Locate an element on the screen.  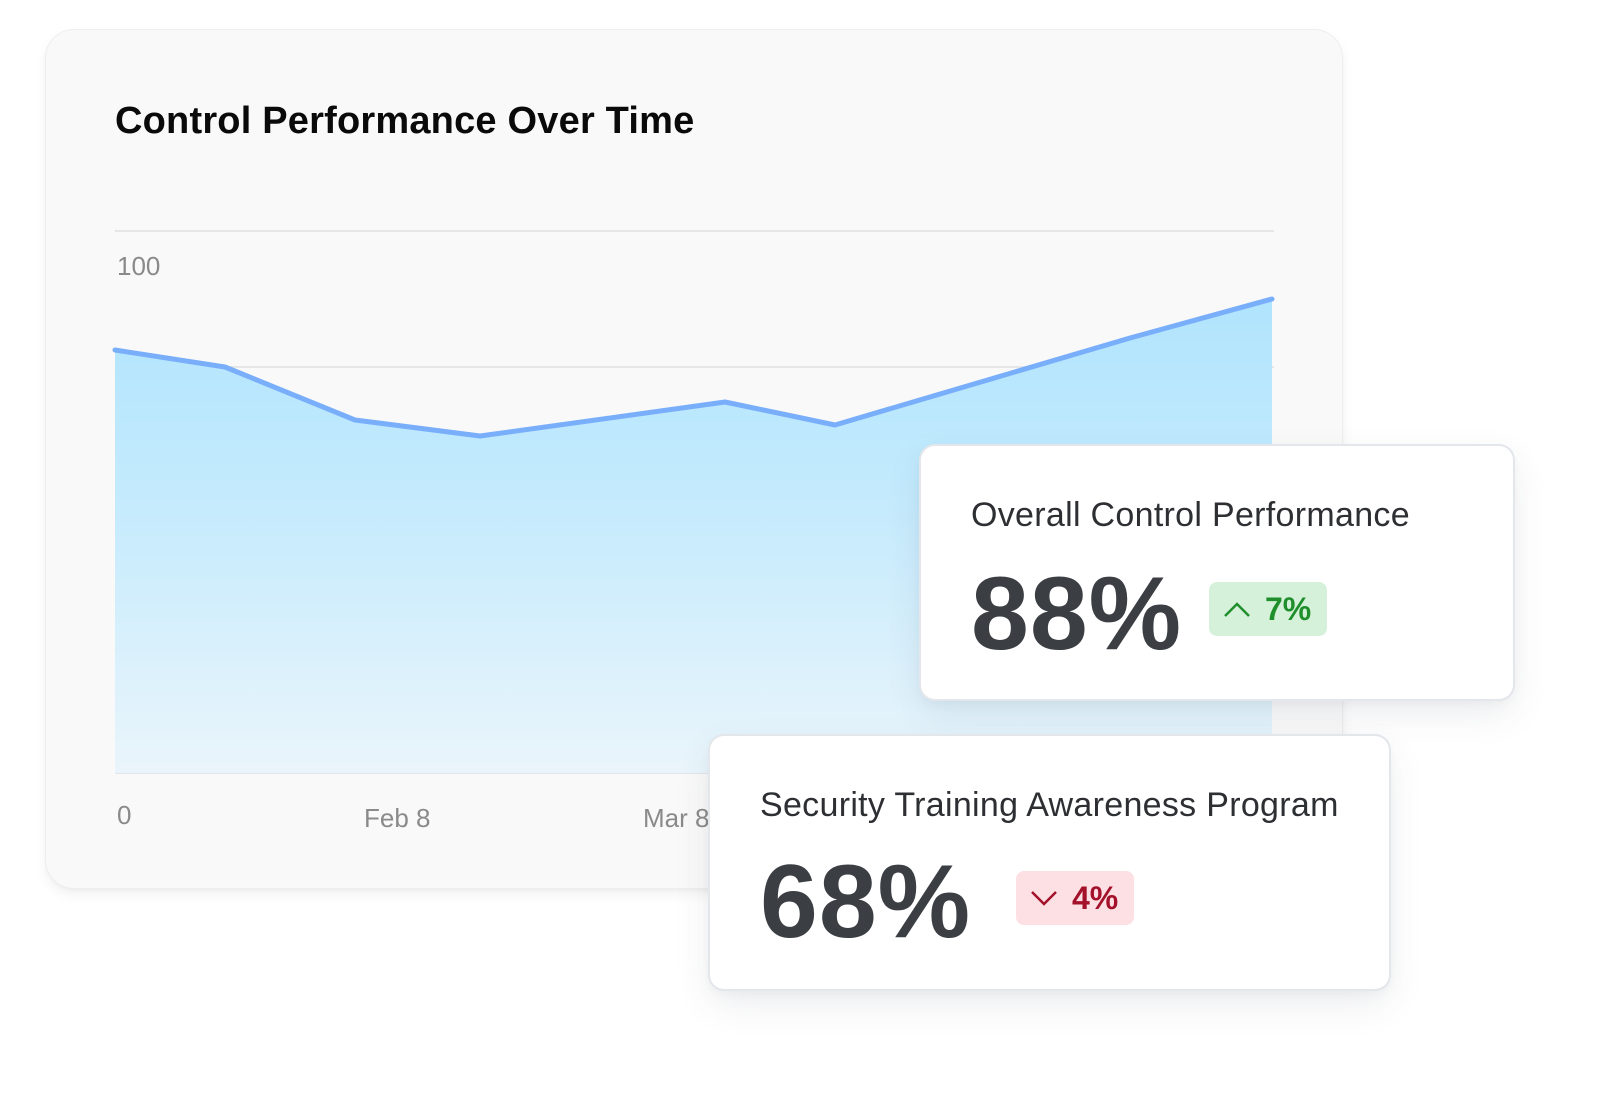
stat-label: Security Training Awareness Program is located at coordinates (1049, 805).